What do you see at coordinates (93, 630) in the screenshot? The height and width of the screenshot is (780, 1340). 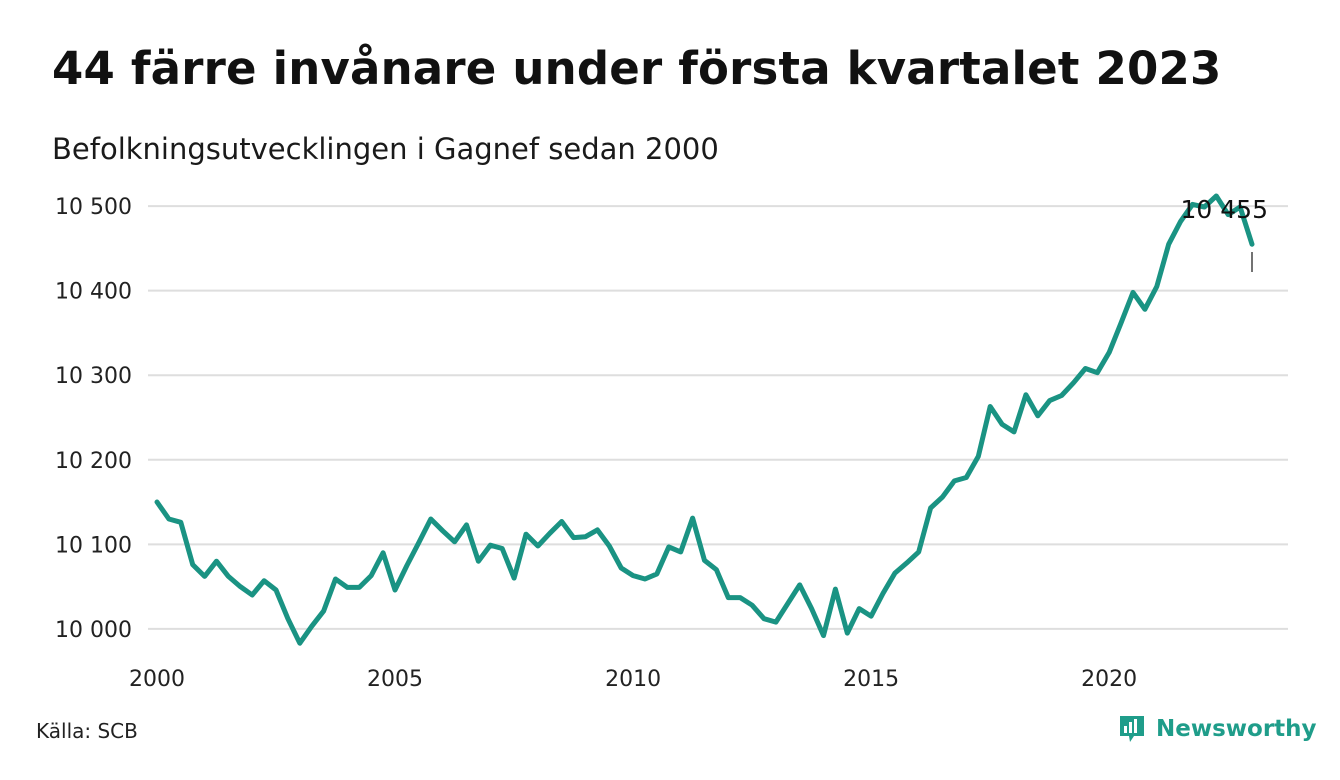 I see `y-tick-label: 10 000` at bounding box center [93, 630].